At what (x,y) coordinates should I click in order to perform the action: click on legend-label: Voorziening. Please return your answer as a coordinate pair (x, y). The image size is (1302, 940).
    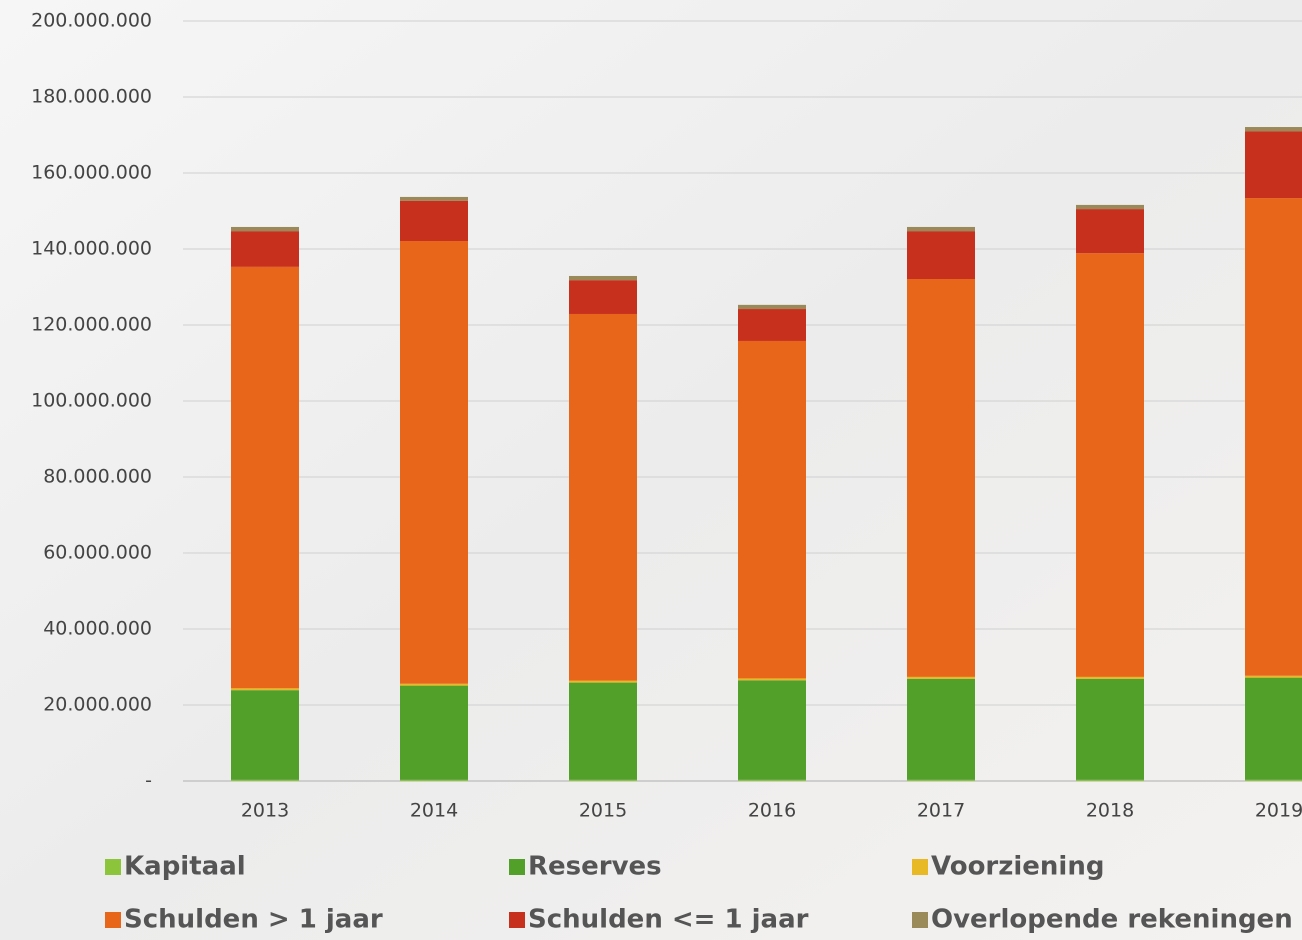
    Looking at the image, I should click on (1017, 867).